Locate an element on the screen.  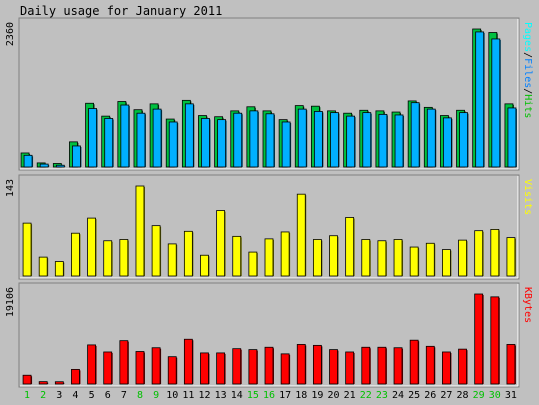
x-tick-label: 8 is located at coordinates (140, 395).